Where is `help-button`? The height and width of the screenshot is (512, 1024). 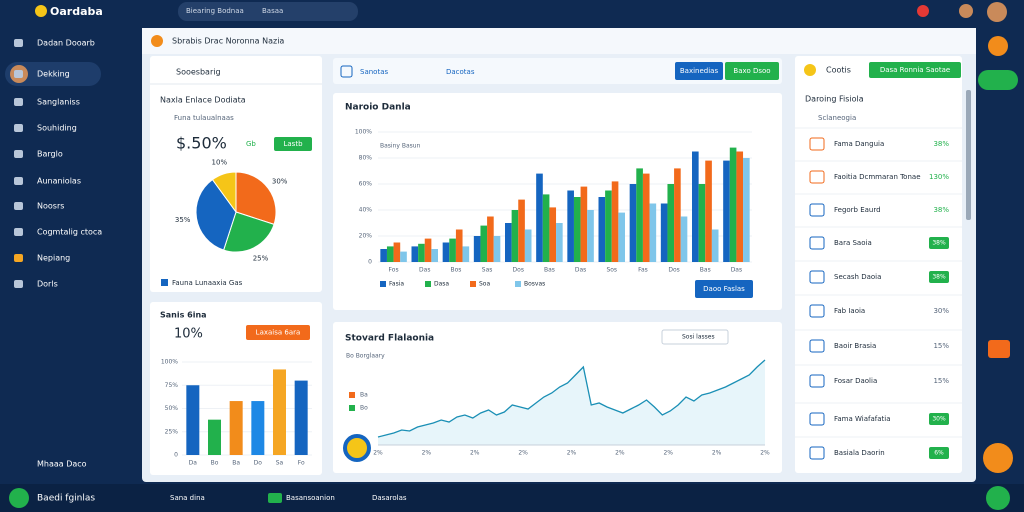 help-button is located at coordinates (998, 498).